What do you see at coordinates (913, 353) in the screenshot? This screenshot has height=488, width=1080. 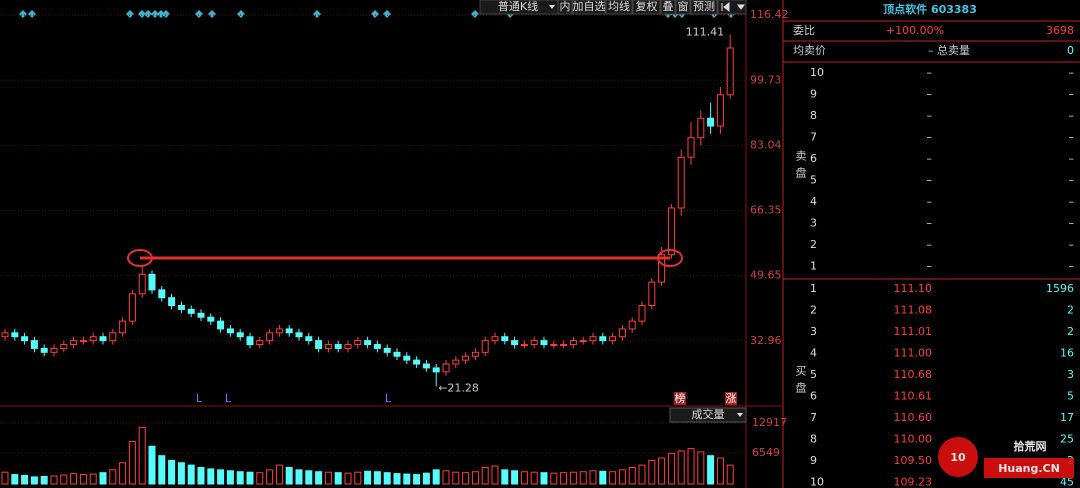 I see `price: 111.00` at bounding box center [913, 353].